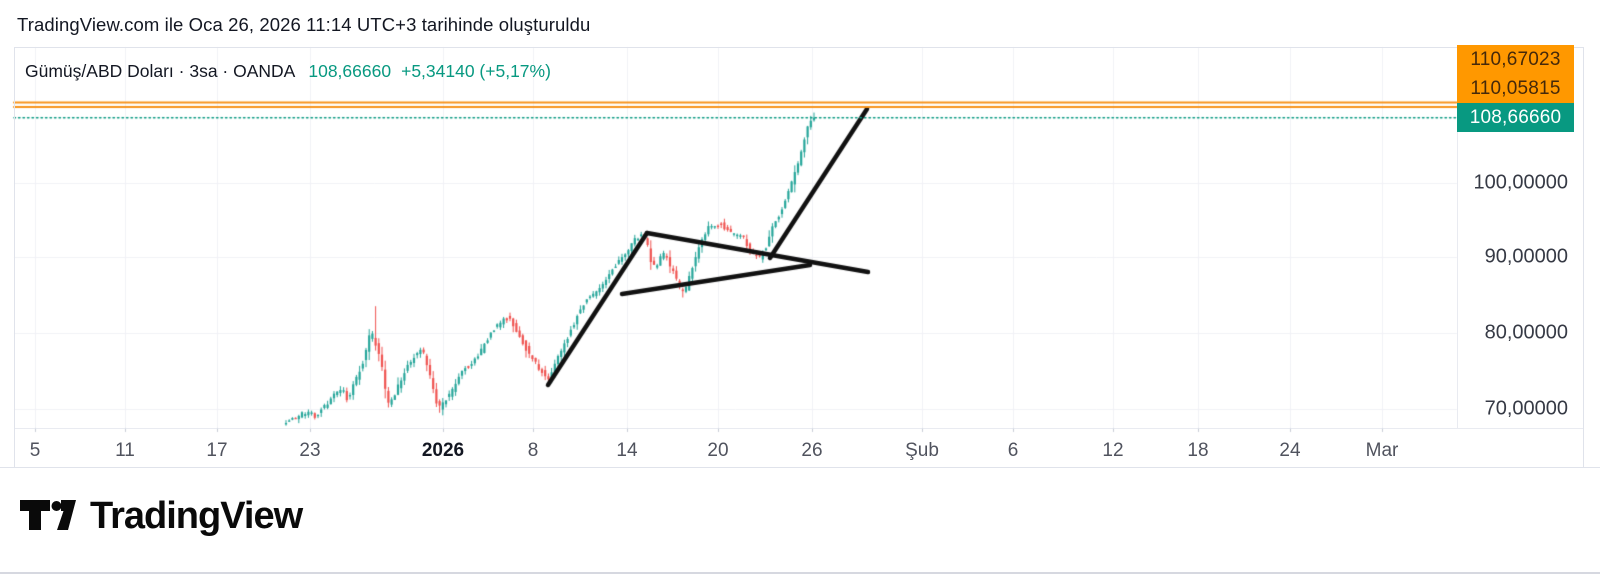  What do you see at coordinates (1583, 257) in the screenshot?
I see `pane-right-border` at bounding box center [1583, 257].